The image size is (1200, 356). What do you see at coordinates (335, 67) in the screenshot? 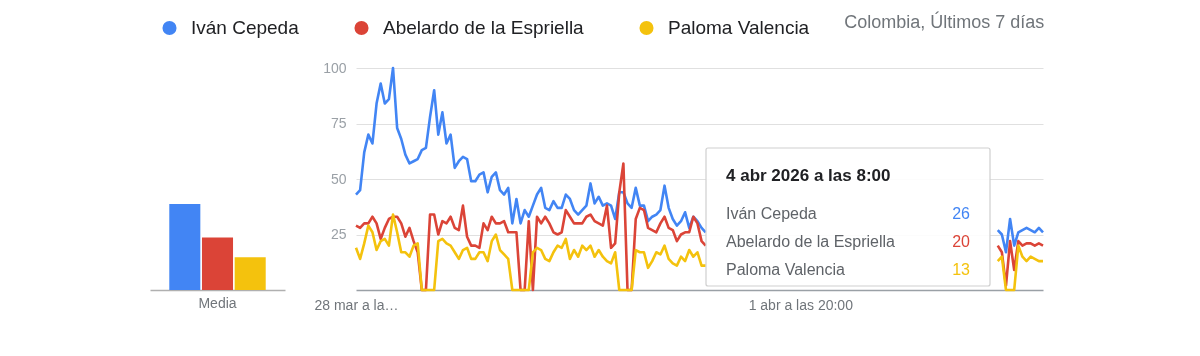
I see `y-tick-label: 100` at bounding box center [335, 67].